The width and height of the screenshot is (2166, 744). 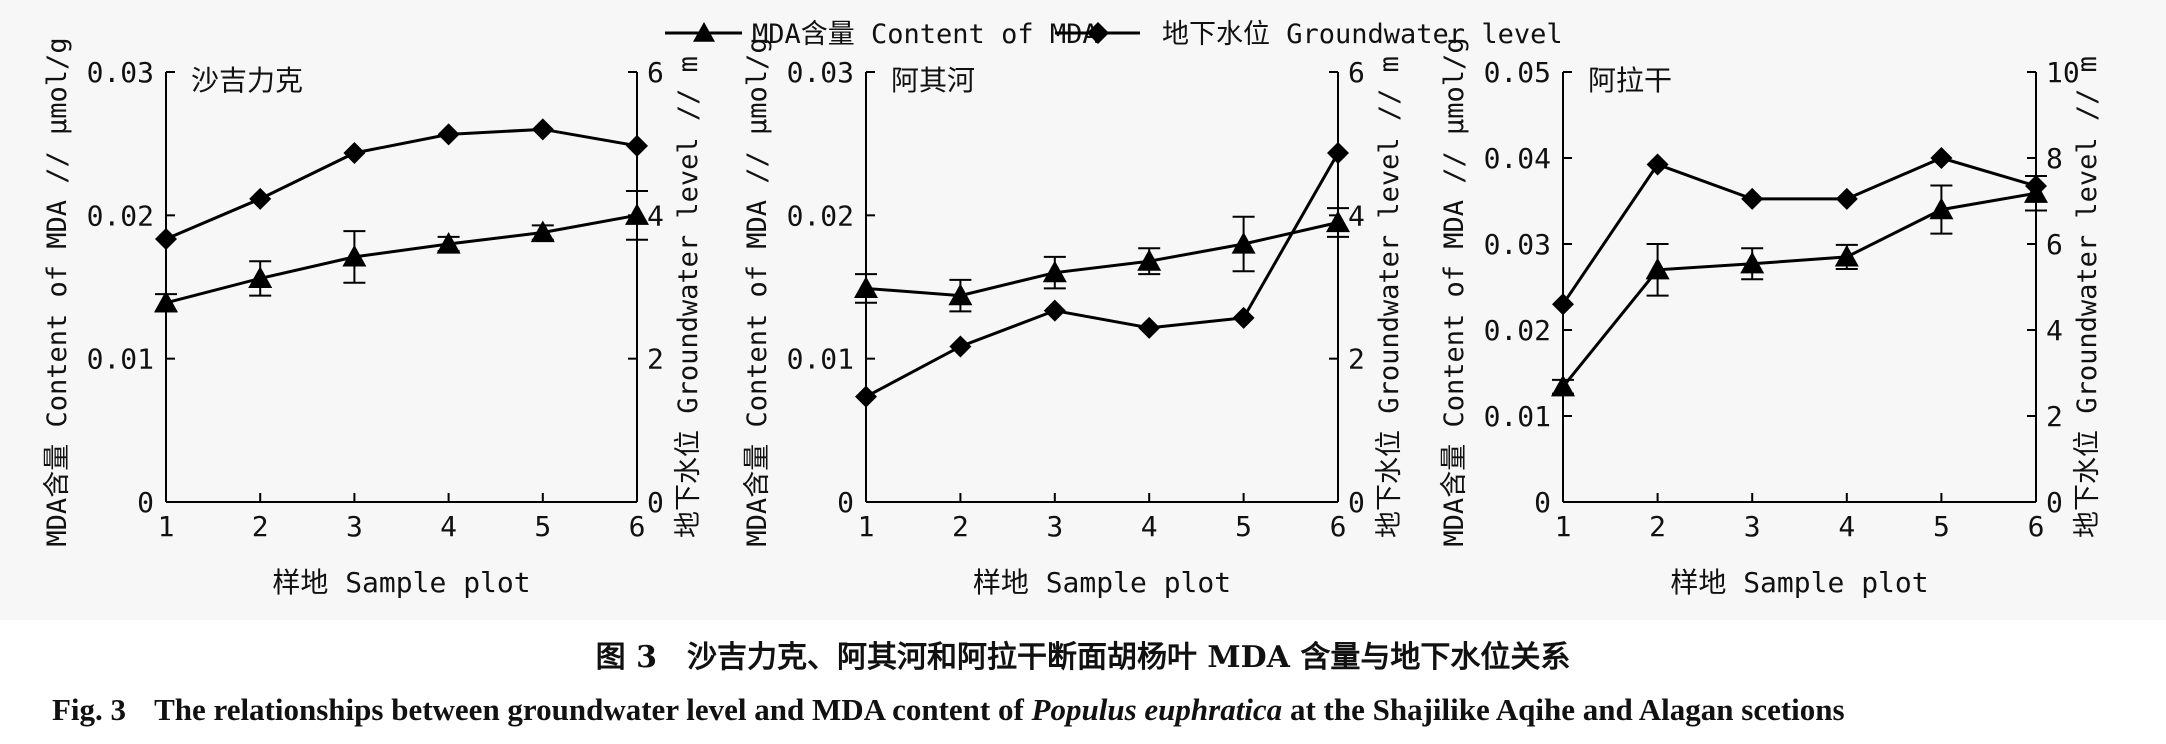 What do you see at coordinates (704, 32) in the screenshot?
I see `legend-mda-marker` at bounding box center [704, 32].